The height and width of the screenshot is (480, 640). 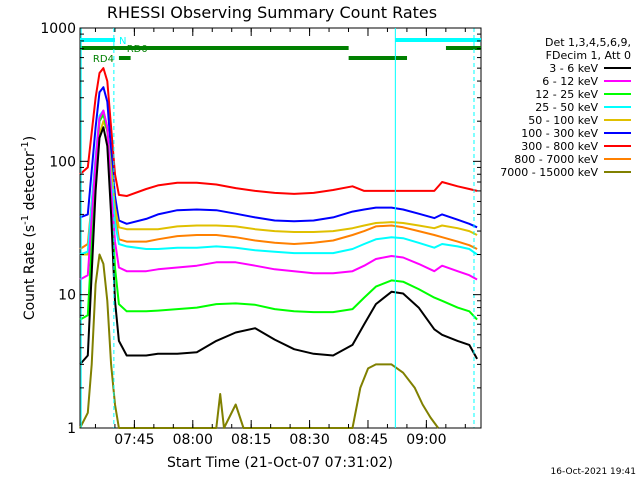 I want to click on x-tick-label: 07:45, so click(x=134, y=440).